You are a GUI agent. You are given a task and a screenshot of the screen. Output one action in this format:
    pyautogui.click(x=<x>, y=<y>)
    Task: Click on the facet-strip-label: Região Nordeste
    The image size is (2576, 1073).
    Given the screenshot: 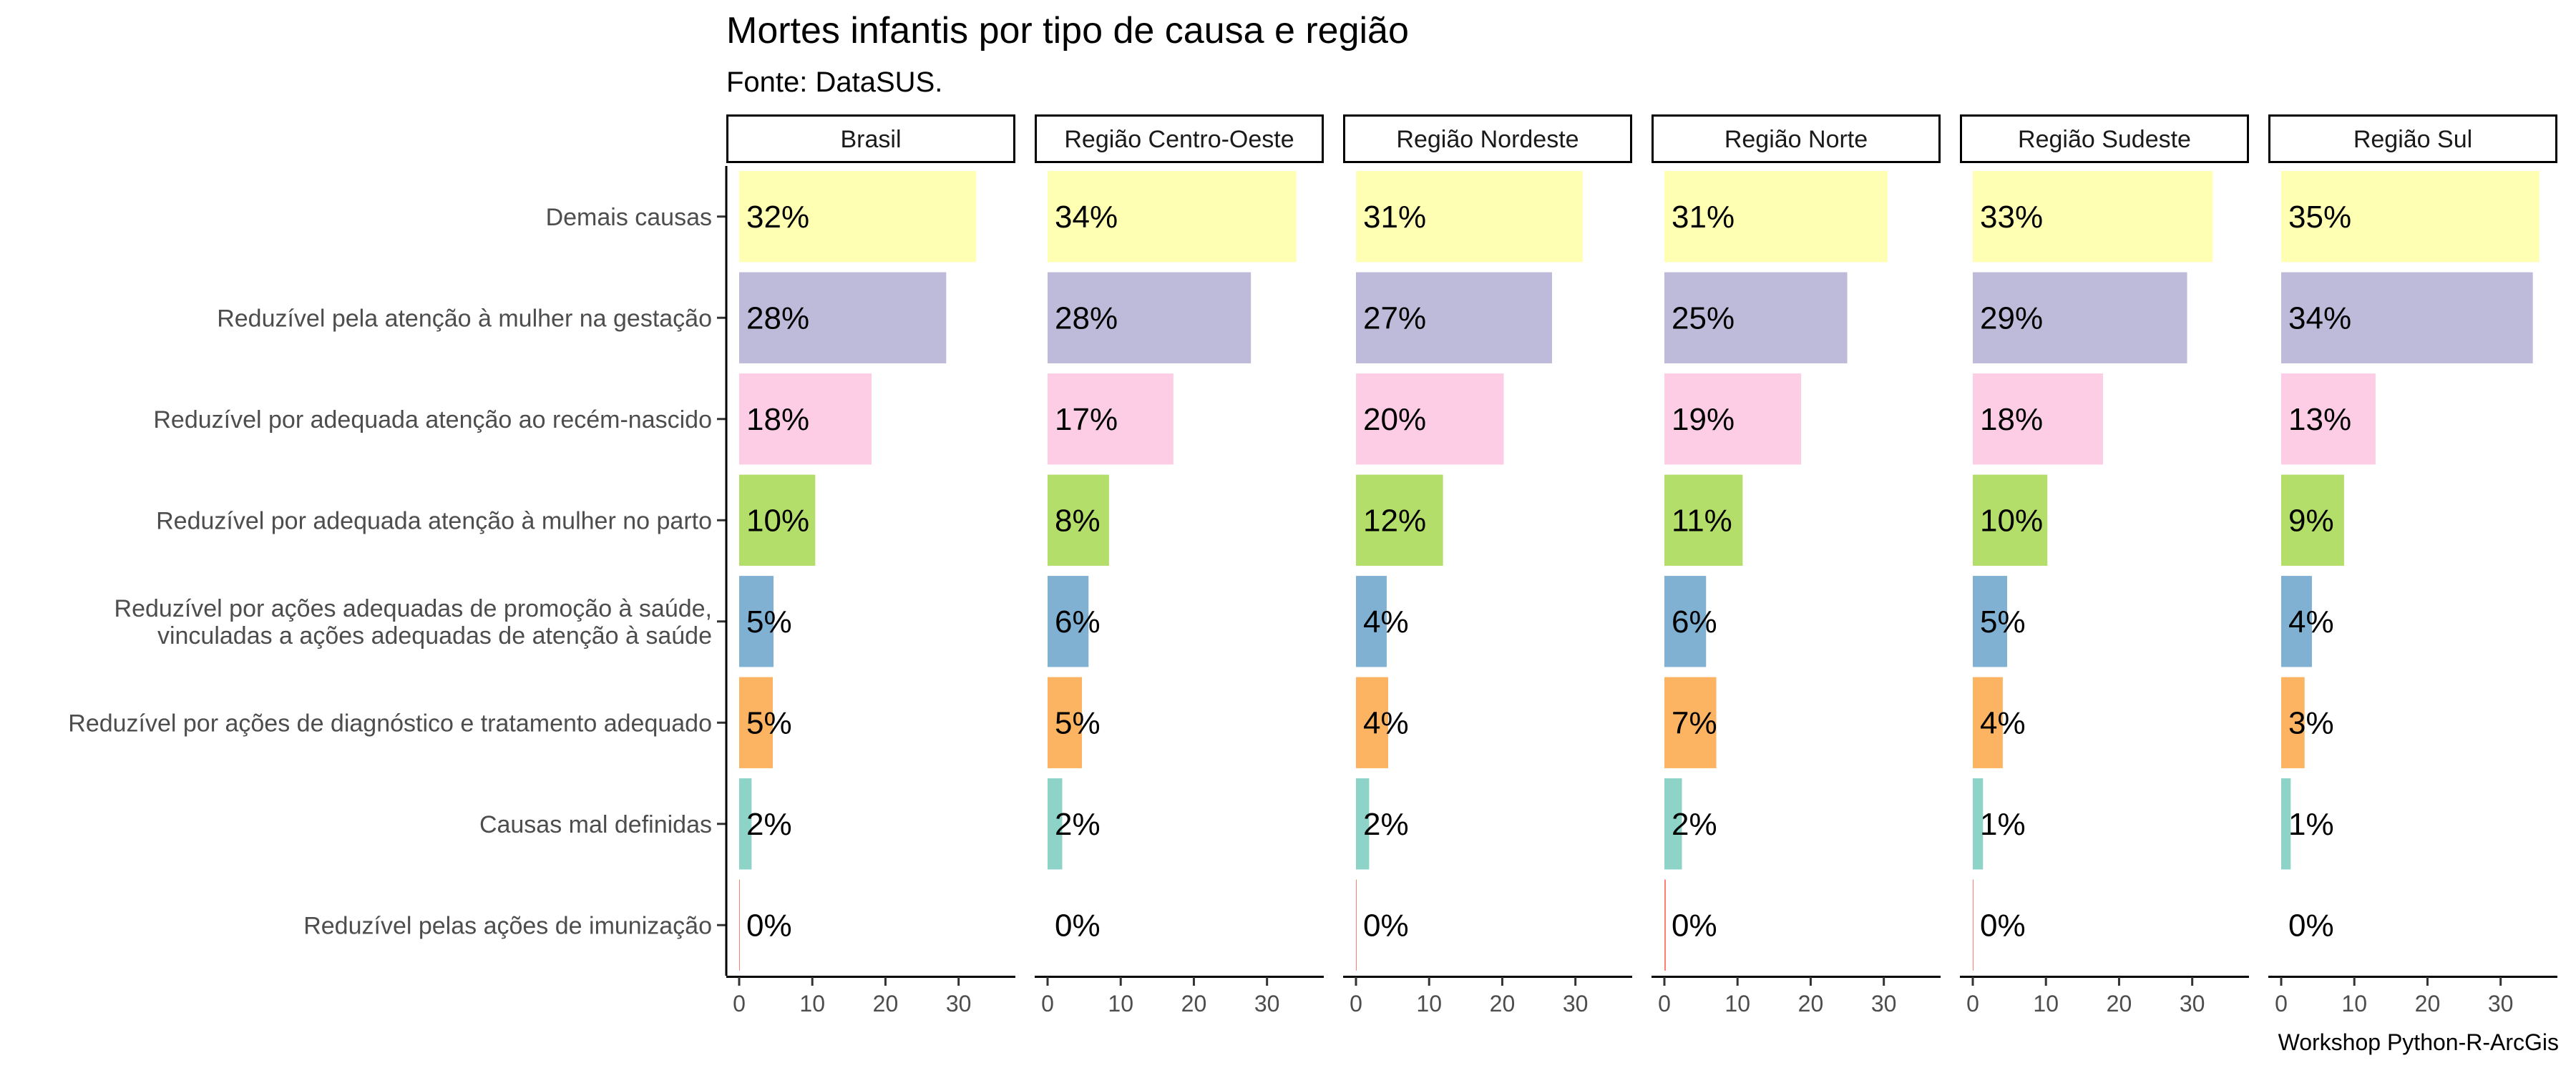 What is the action you would take?
    pyautogui.click(x=1487, y=139)
    